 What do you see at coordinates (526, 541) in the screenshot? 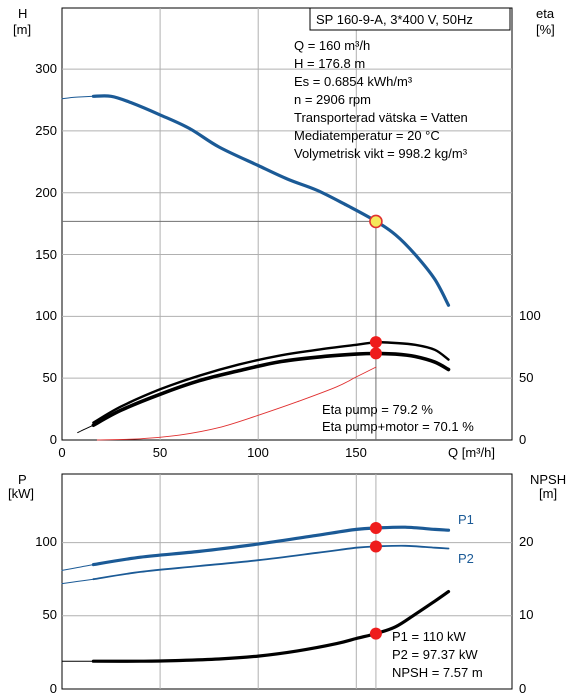
I see `bottom-right-tick-label: 20` at bounding box center [526, 541].